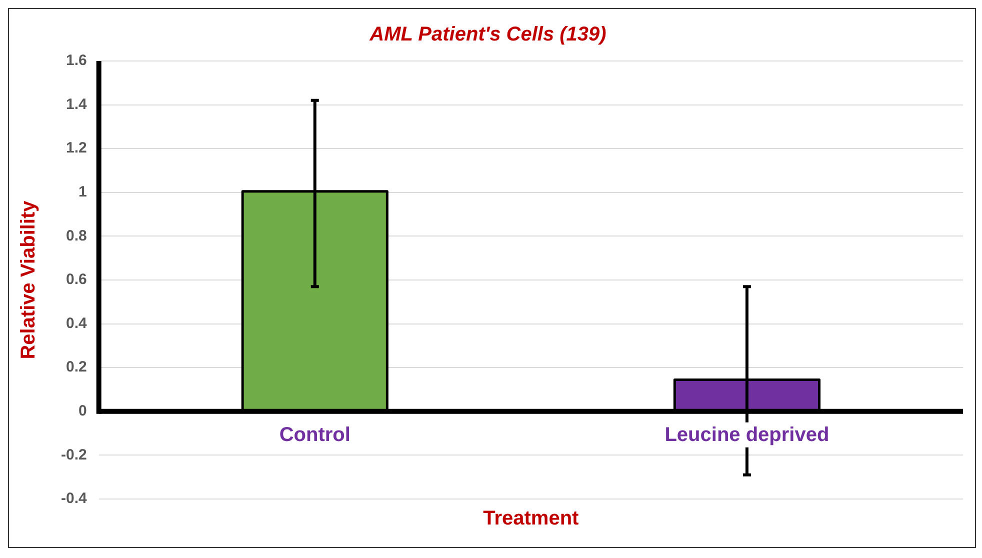 This screenshot has width=982, height=558. What do you see at coordinates (82, 411) in the screenshot?
I see `y-tick-label: 0` at bounding box center [82, 411].